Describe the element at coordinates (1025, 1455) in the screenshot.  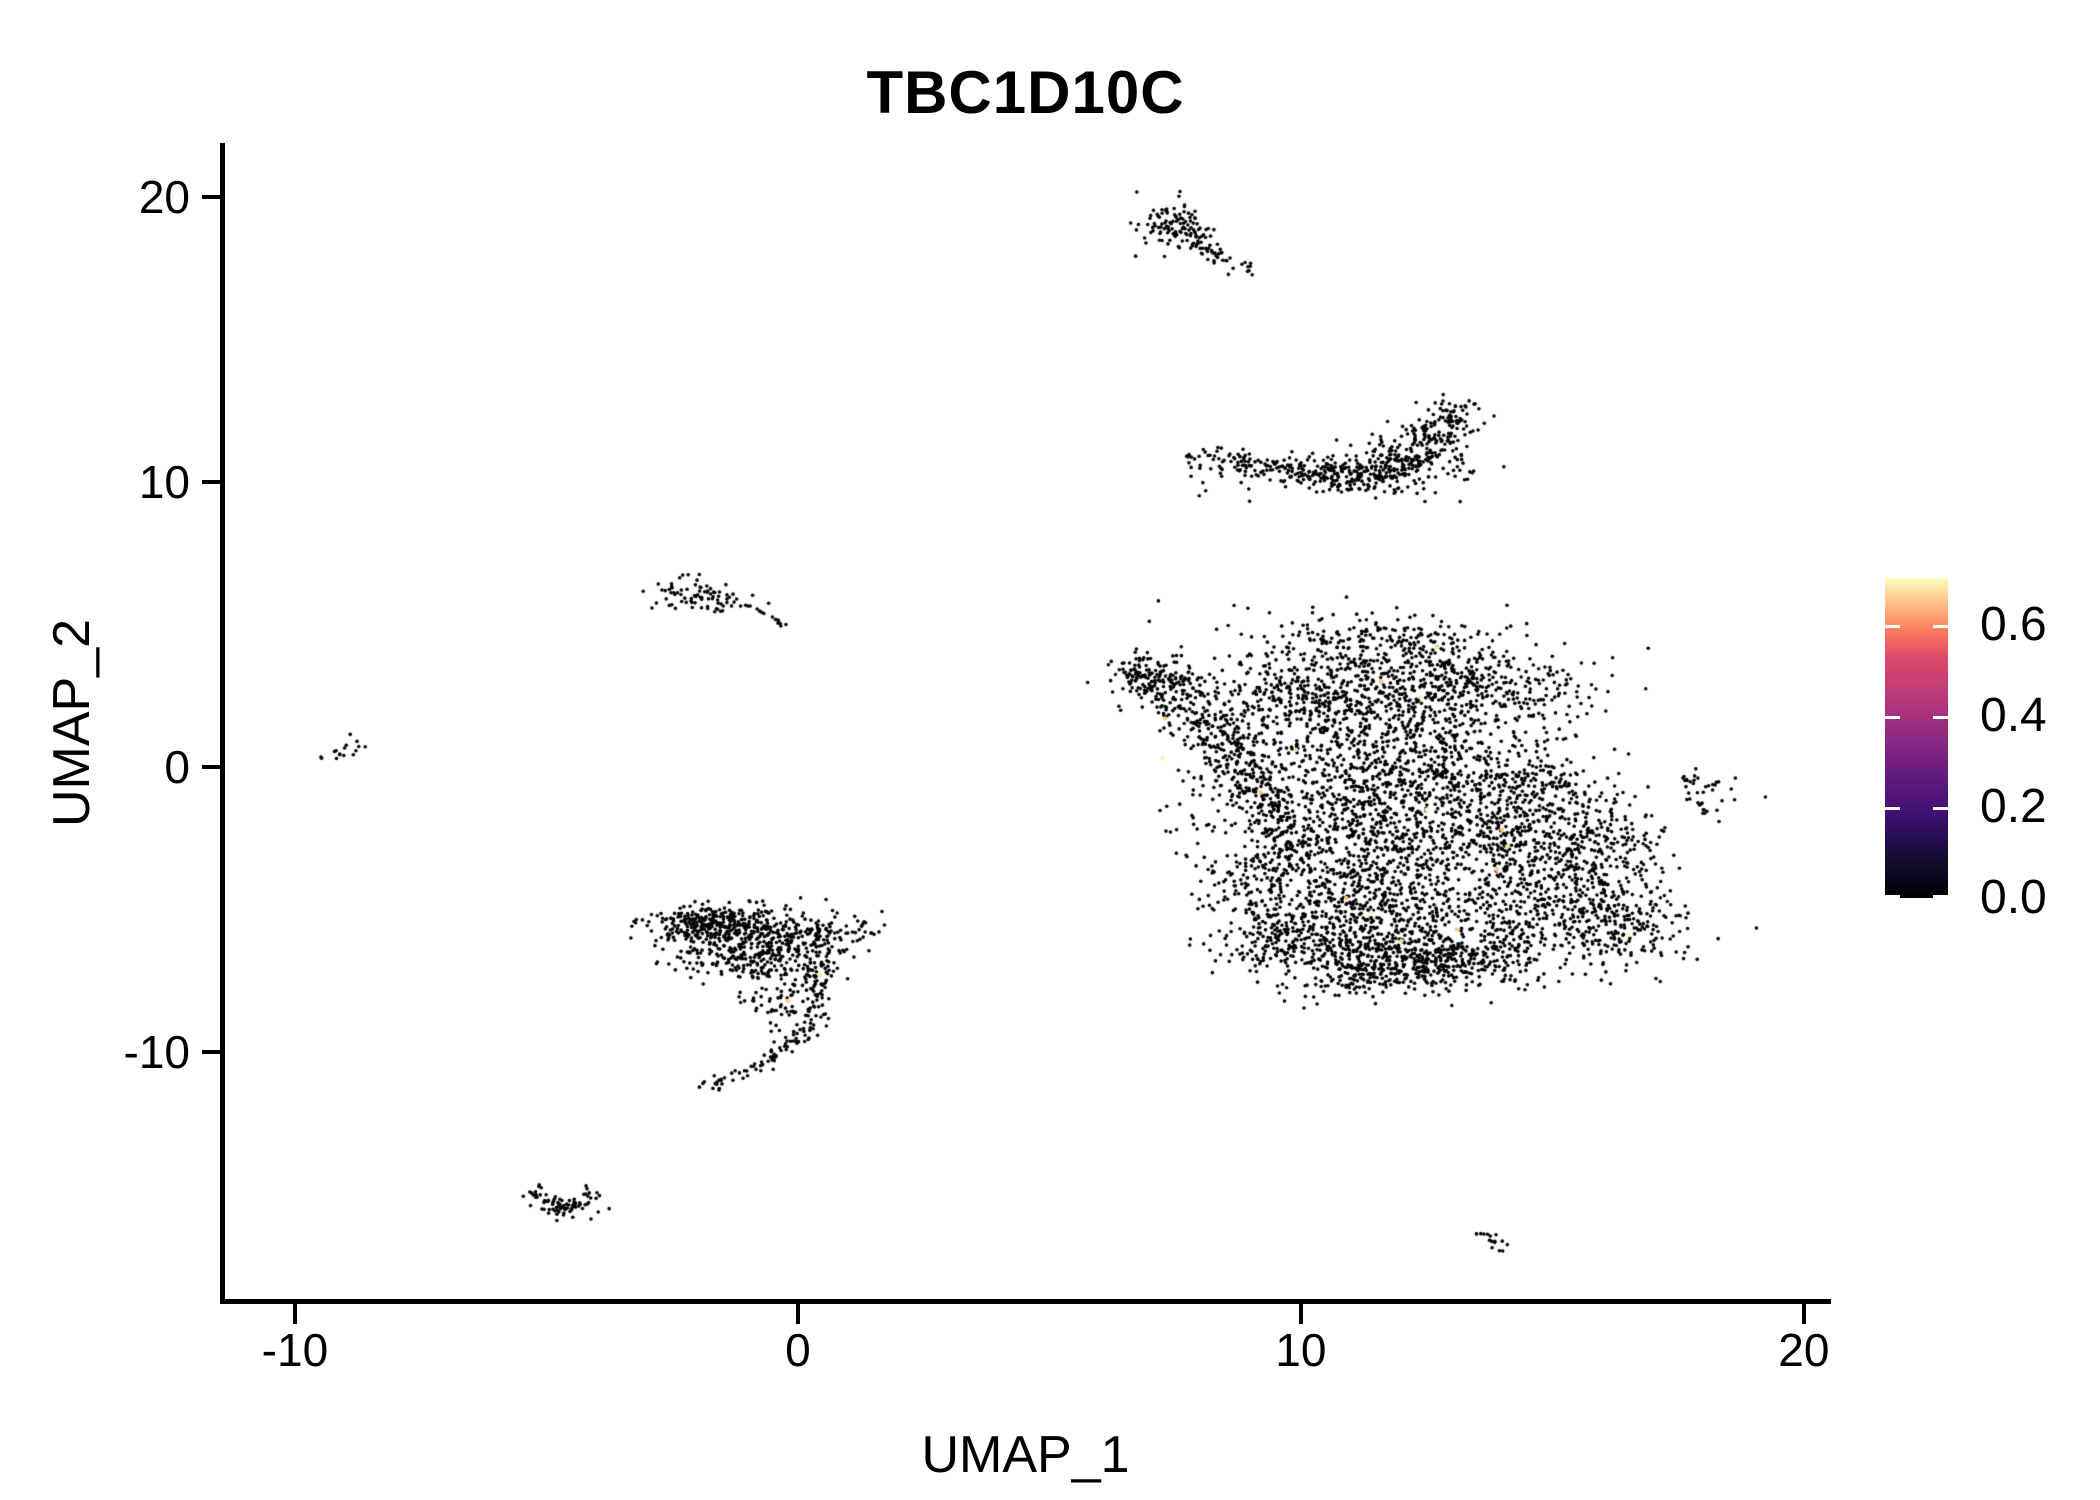
I see `x-axis-title: UMAP_1` at that location.